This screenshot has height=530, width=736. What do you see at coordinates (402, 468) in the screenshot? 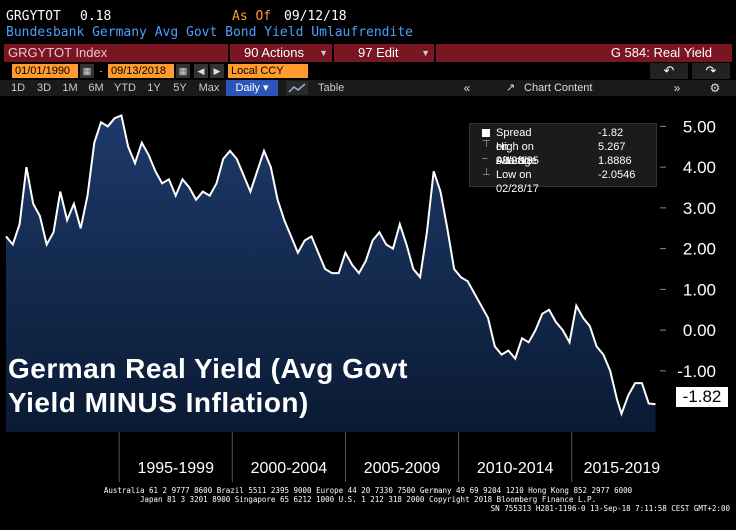
I see `x-tick-label: 2005-2009` at bounding box center [402, 468].